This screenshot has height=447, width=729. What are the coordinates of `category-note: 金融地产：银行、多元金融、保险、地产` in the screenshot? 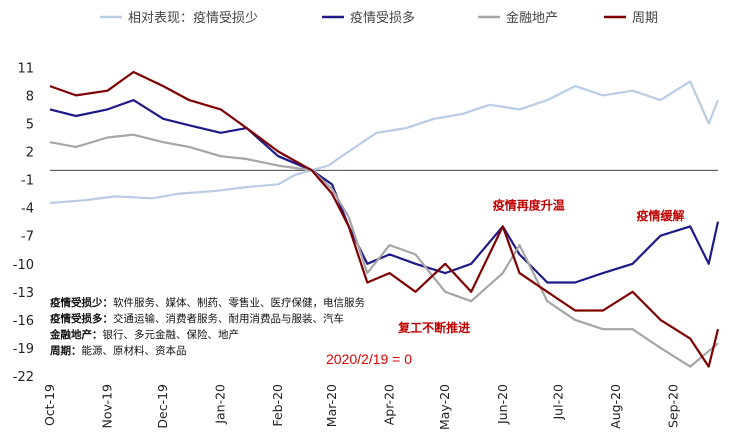 It's located at (144, 334).